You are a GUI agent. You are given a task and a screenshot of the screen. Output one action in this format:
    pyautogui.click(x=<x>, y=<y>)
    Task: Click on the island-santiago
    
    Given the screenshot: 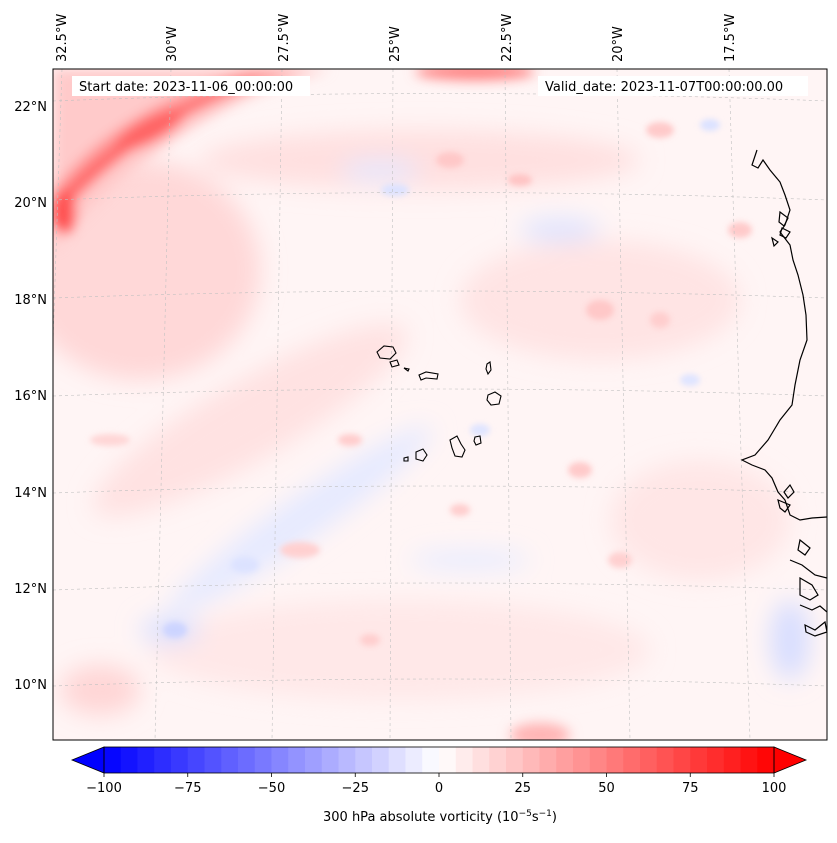 What is the action you would take?
    pyautogui.click(x=457, y=446)
    